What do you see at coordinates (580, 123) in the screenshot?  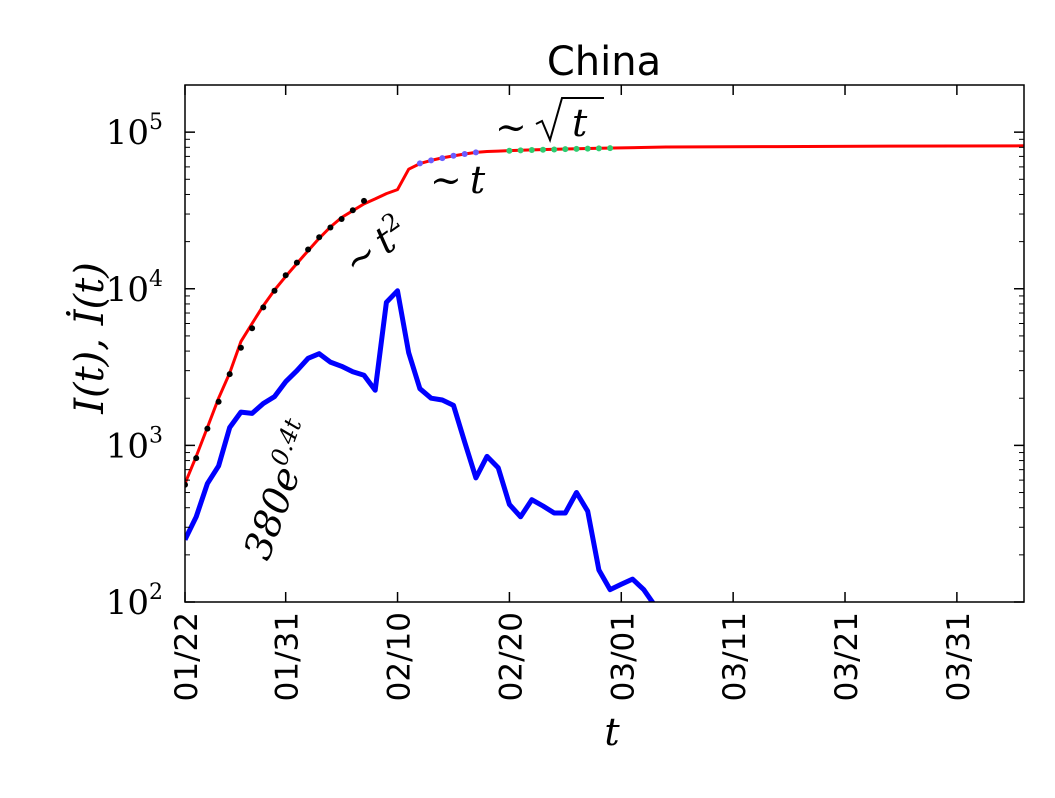 I see `annotation-sqrt-label: t` at bounding box center [580, 123].